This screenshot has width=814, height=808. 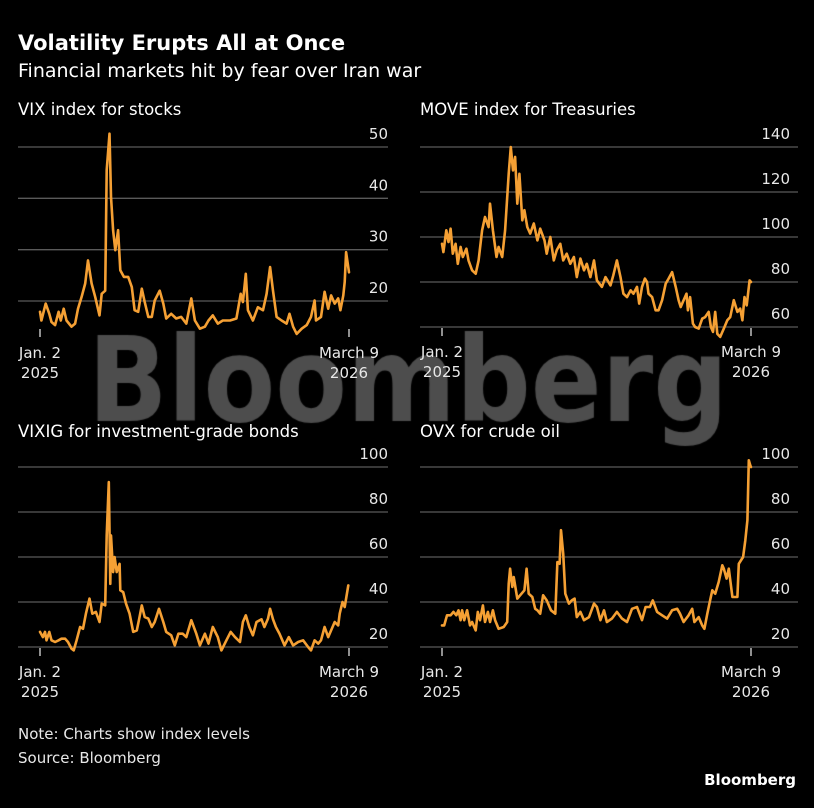 What do you see at coordinates (181, 43) in the screenshot?
I see `chart-title: Volatility Erupts All at Once` at bounding box center [181, 43].